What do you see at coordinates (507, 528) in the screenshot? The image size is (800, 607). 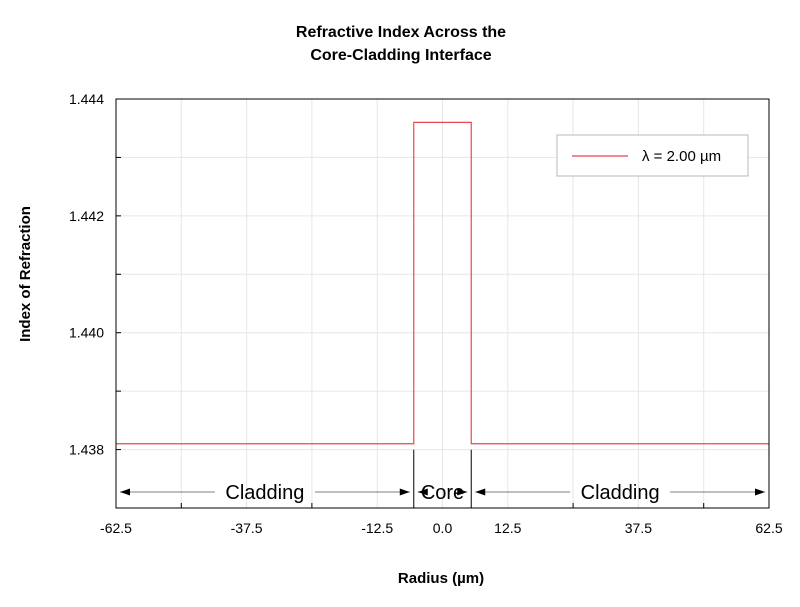 I see `x-tick-label: 12.5` at bounding box center [507, 528].